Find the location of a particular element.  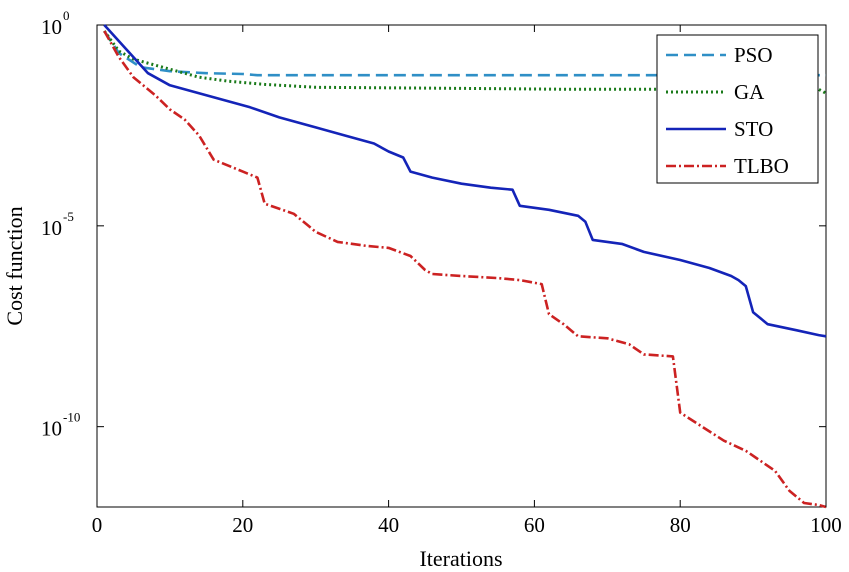

series-line-pso is located at coordinates (464, 53).